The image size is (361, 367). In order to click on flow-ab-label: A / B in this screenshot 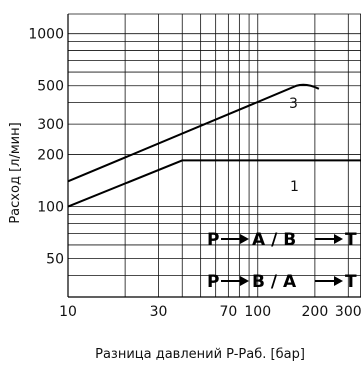, I will do `click(274, 240)`.